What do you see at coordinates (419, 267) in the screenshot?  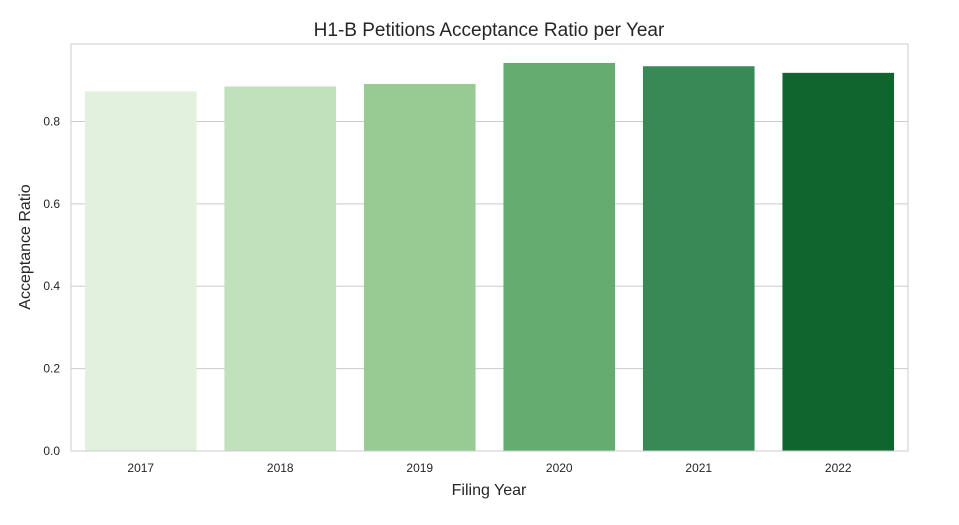 I see `bar-2019` at bounding box center [419, 267].